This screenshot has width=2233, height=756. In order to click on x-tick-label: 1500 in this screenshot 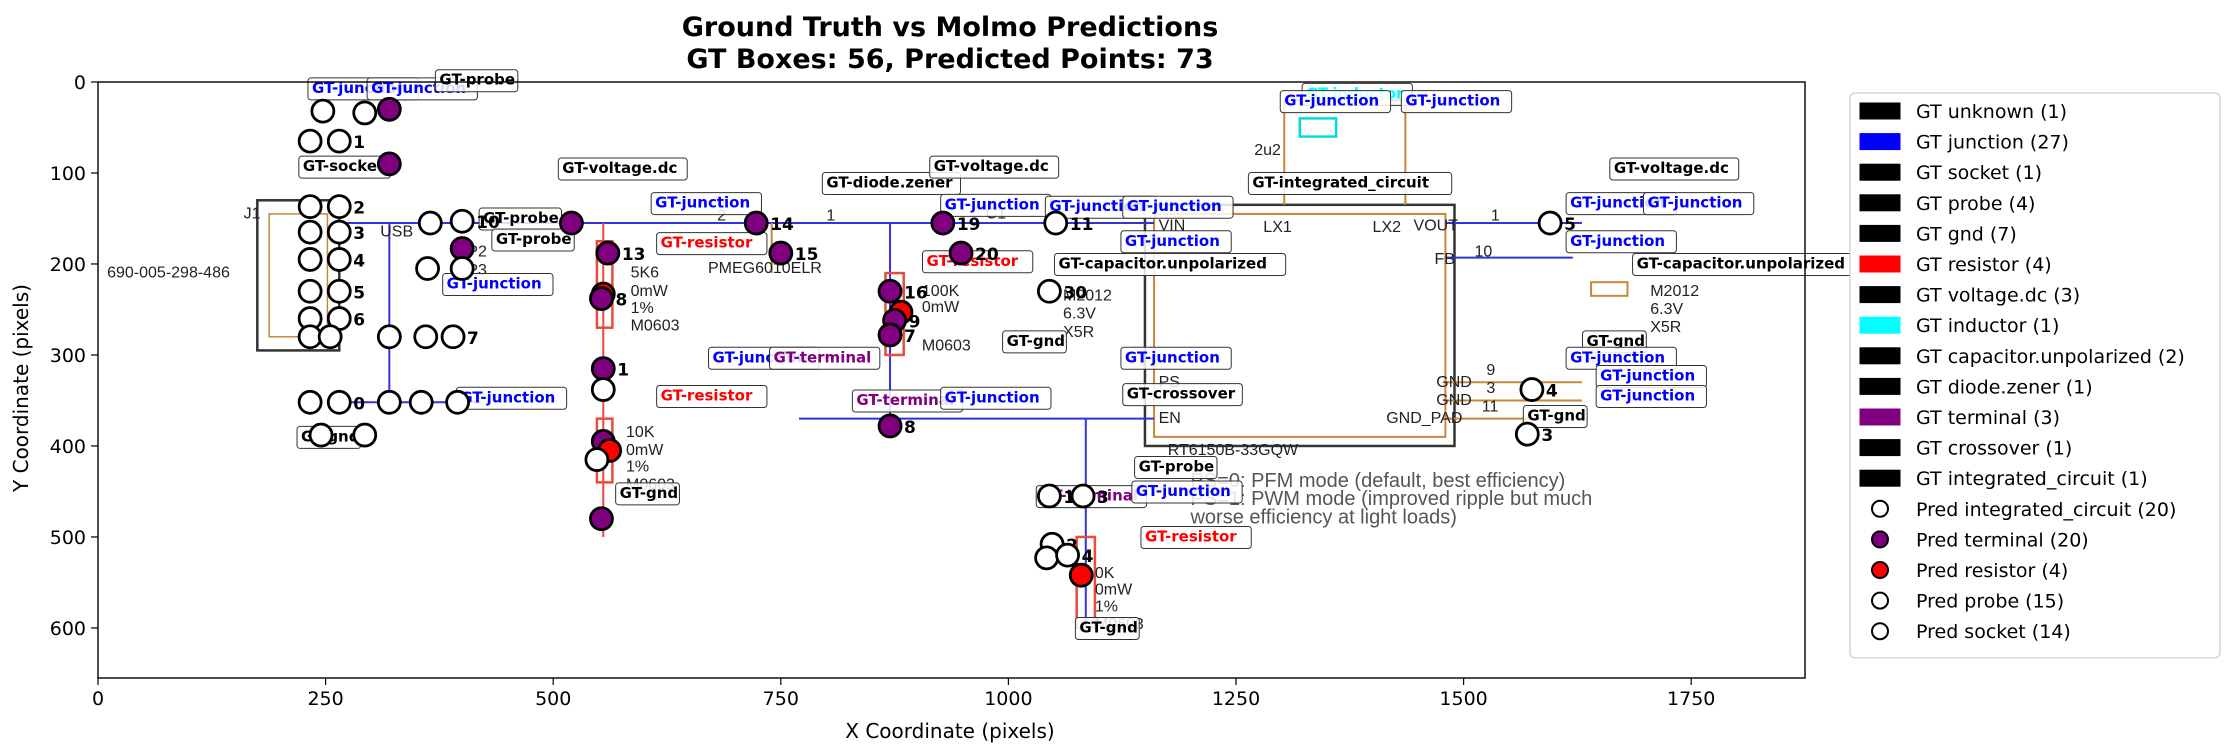, I will do `click(1463, 699)`.